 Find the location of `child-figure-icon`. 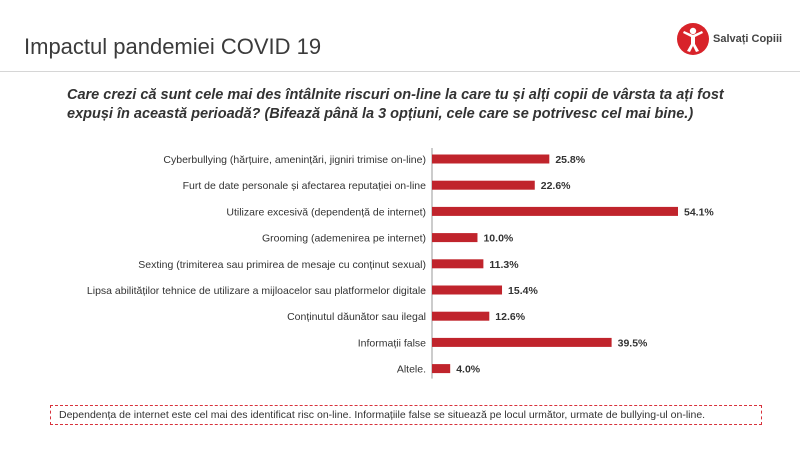

child-figure-icon is located at coordinates (693, 39).